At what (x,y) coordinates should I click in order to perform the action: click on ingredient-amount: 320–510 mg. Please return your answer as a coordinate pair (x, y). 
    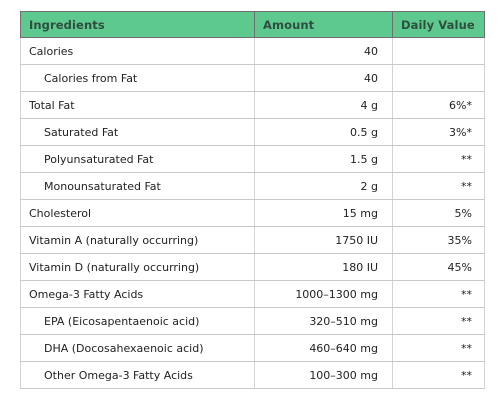
    Looking at the image, I should click on (323, 321).